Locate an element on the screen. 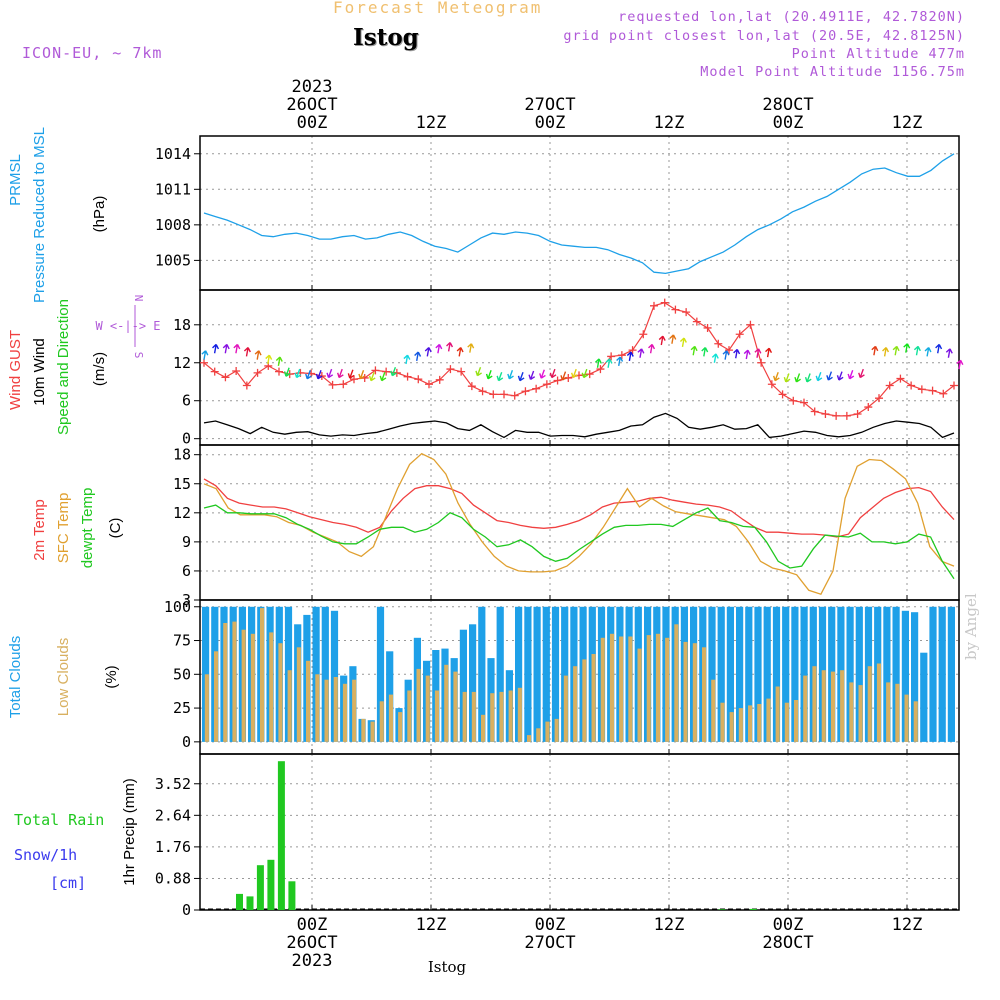 The height and width of the screenshot is (1000, 1000). legend-rain: Total Rain is located at coordinates (59, 820).